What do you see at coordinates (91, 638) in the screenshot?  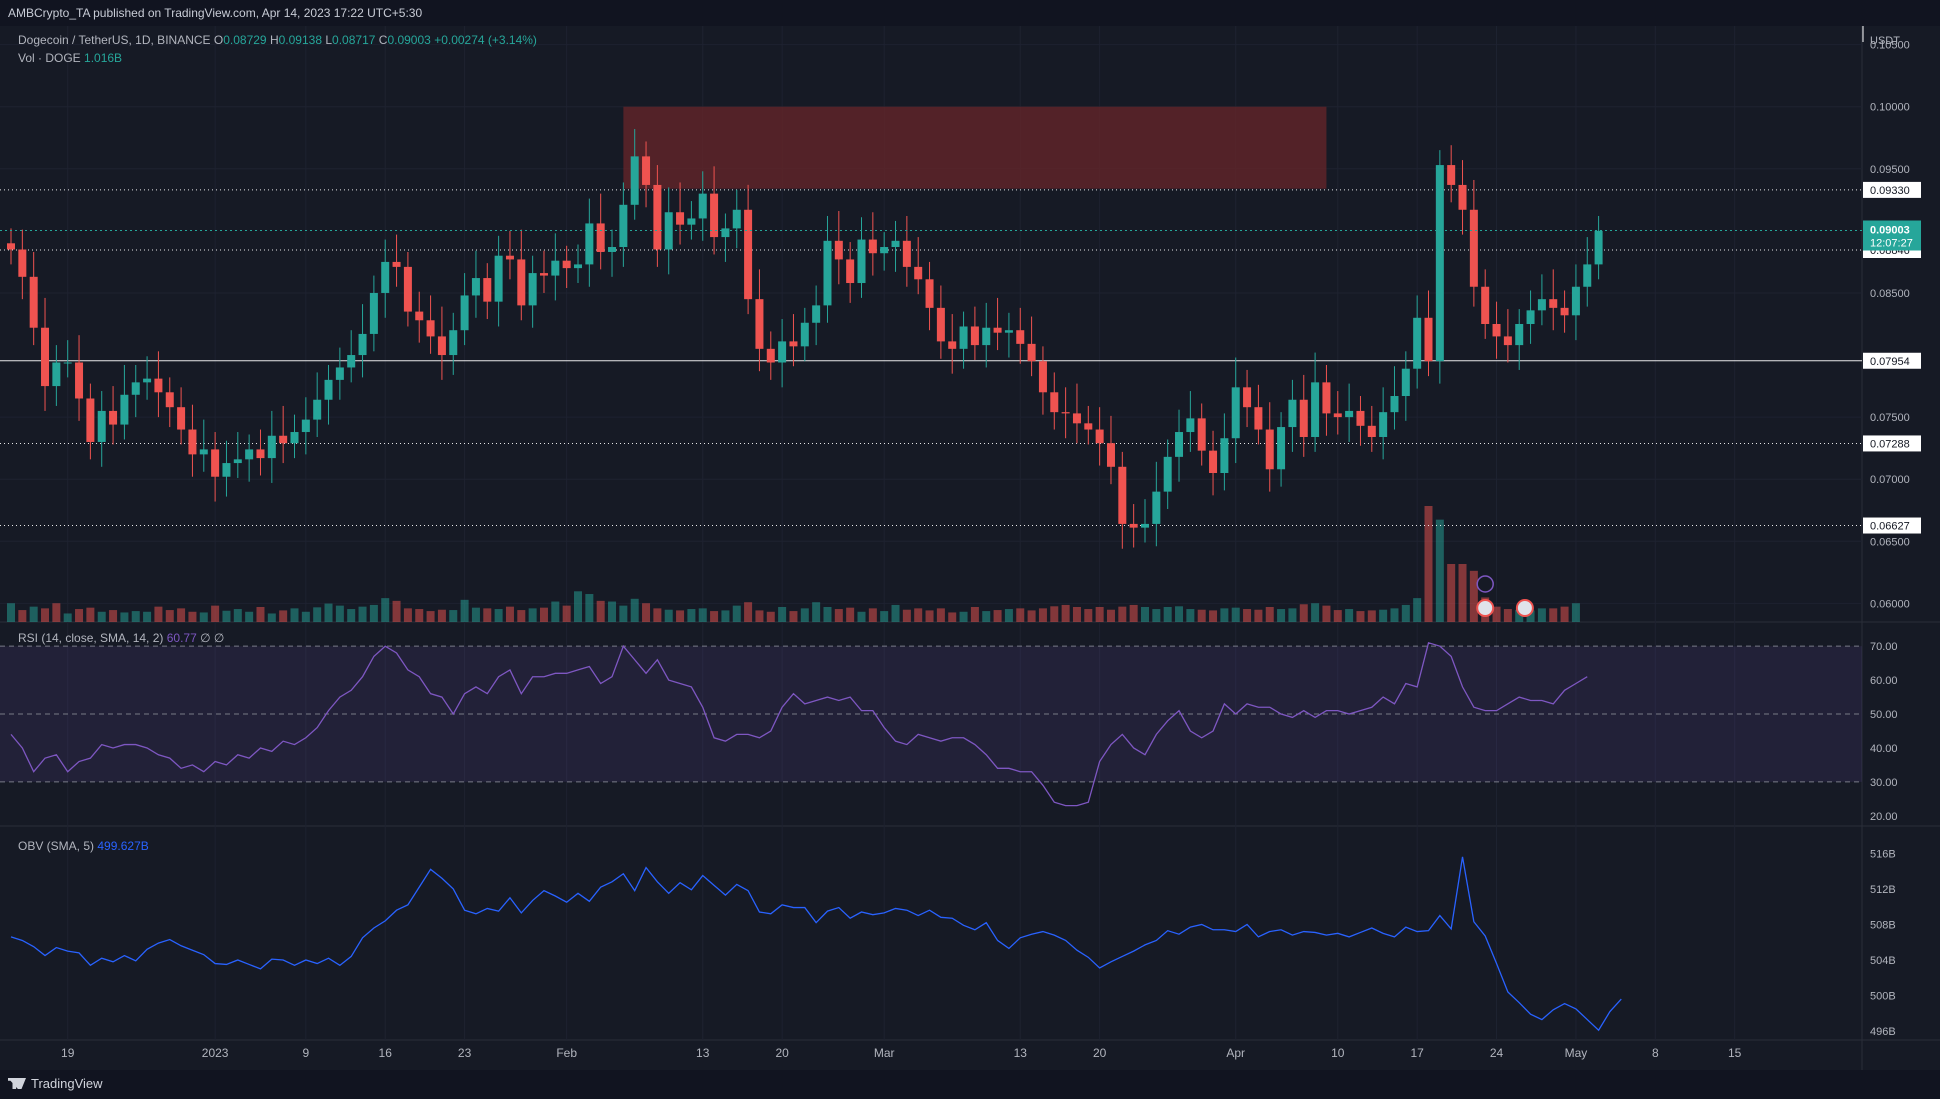 I see `rsi-label: RSI (14, close, SMA, 14, 2)` at bounding box center [91, 638].